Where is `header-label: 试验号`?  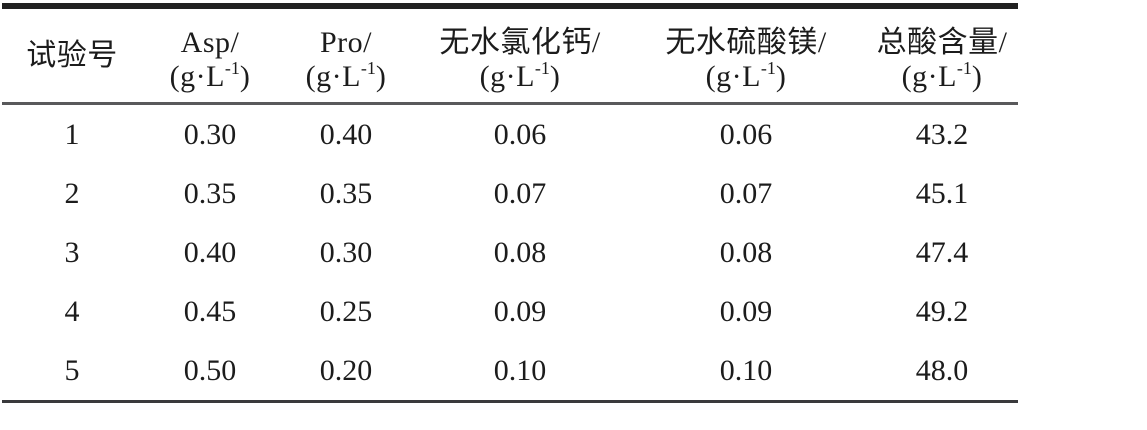 header-label: 试验号 is located at coordinates (72, 55).